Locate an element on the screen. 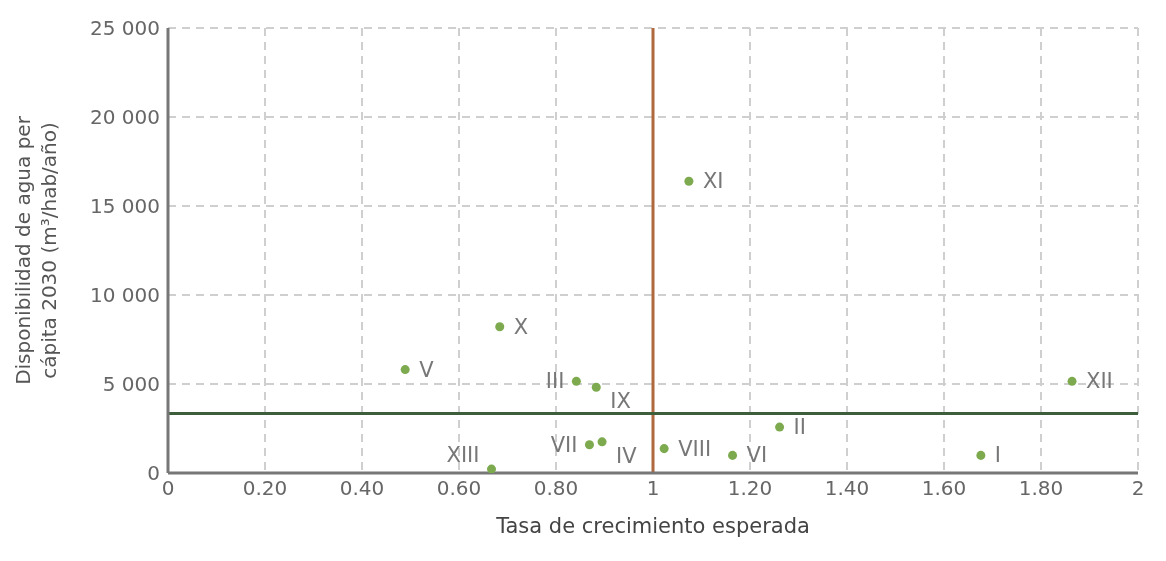  annotation: XIII is located at coordinates (463, 455).